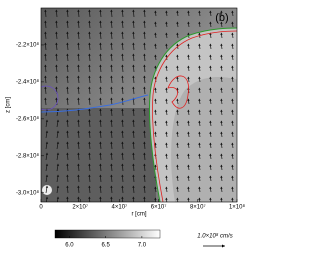 The width and height of the screenshot is (320, 261). I want to click on y-axis-label: z [cm], so click(9, 105).